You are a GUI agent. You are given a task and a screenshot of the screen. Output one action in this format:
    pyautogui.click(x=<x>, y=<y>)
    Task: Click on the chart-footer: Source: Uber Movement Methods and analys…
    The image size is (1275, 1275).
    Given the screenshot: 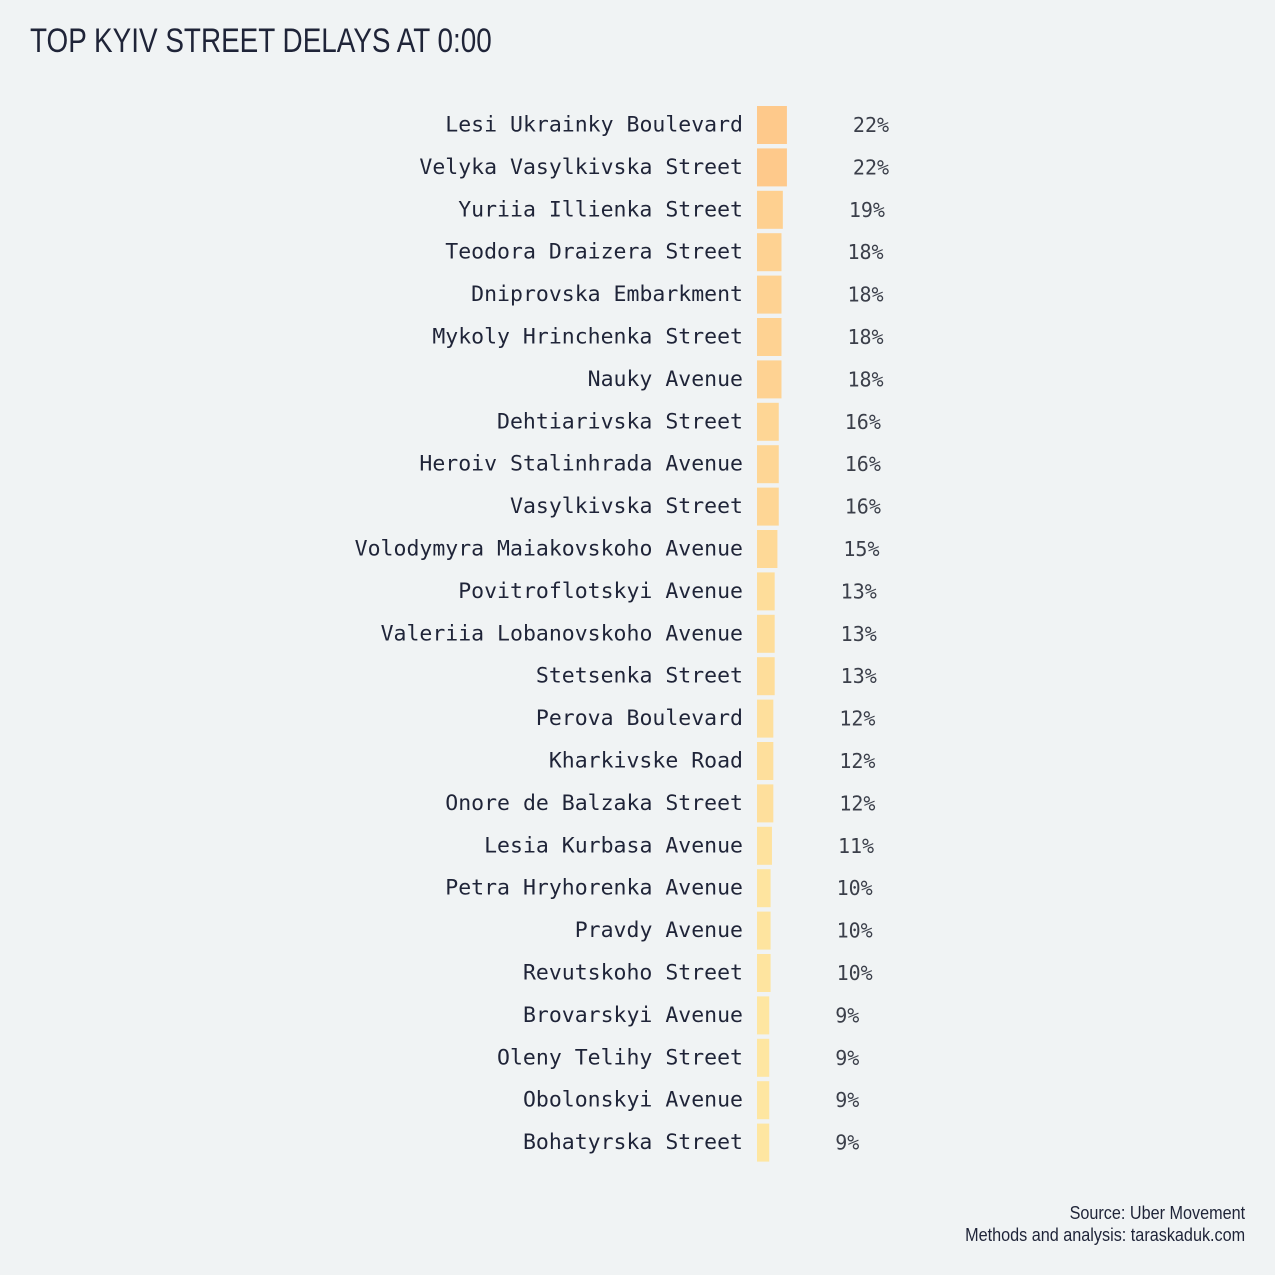 What is the action you would take?
    pyautogui.click(x=1105, y=1224)
    